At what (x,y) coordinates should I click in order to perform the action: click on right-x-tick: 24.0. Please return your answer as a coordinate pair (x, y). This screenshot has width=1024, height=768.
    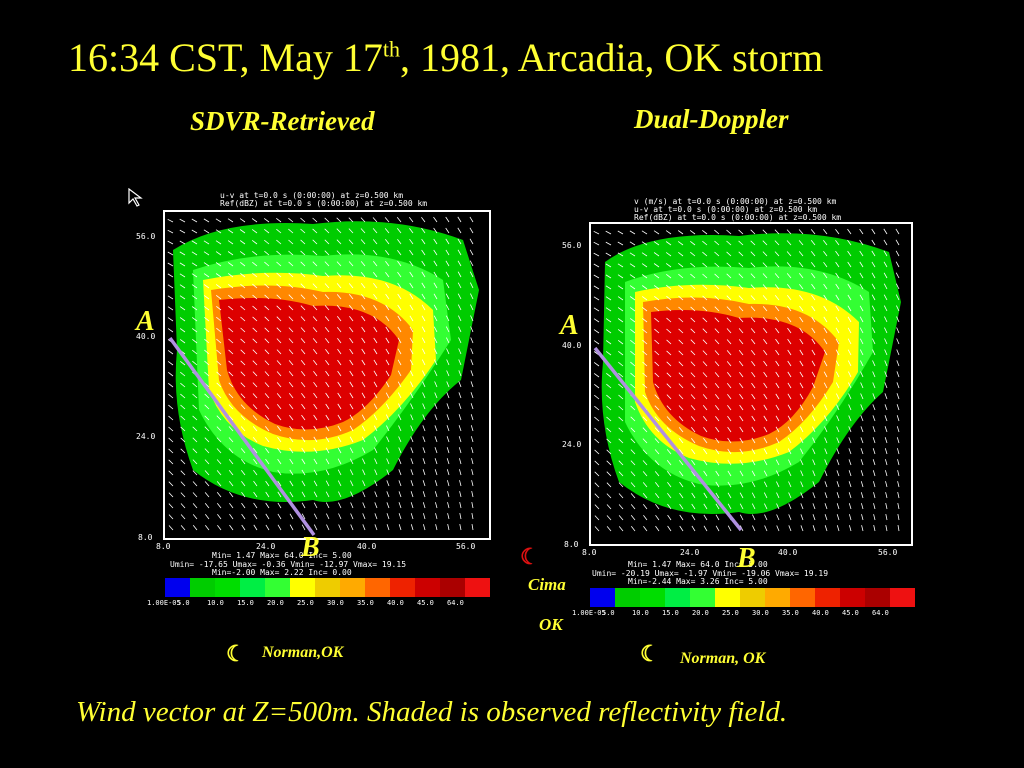
    Looking at the image, I should click on (690, 552).